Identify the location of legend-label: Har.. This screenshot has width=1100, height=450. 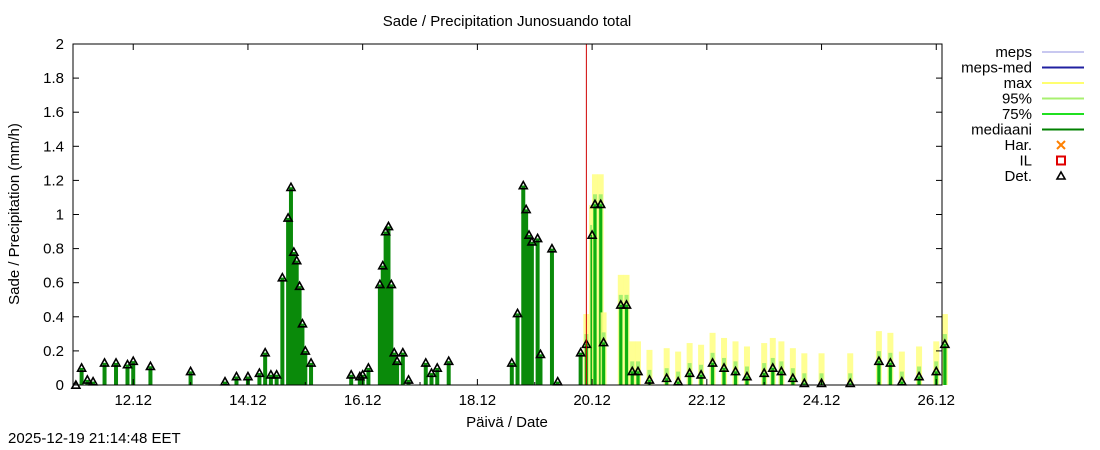
(1018, 145).